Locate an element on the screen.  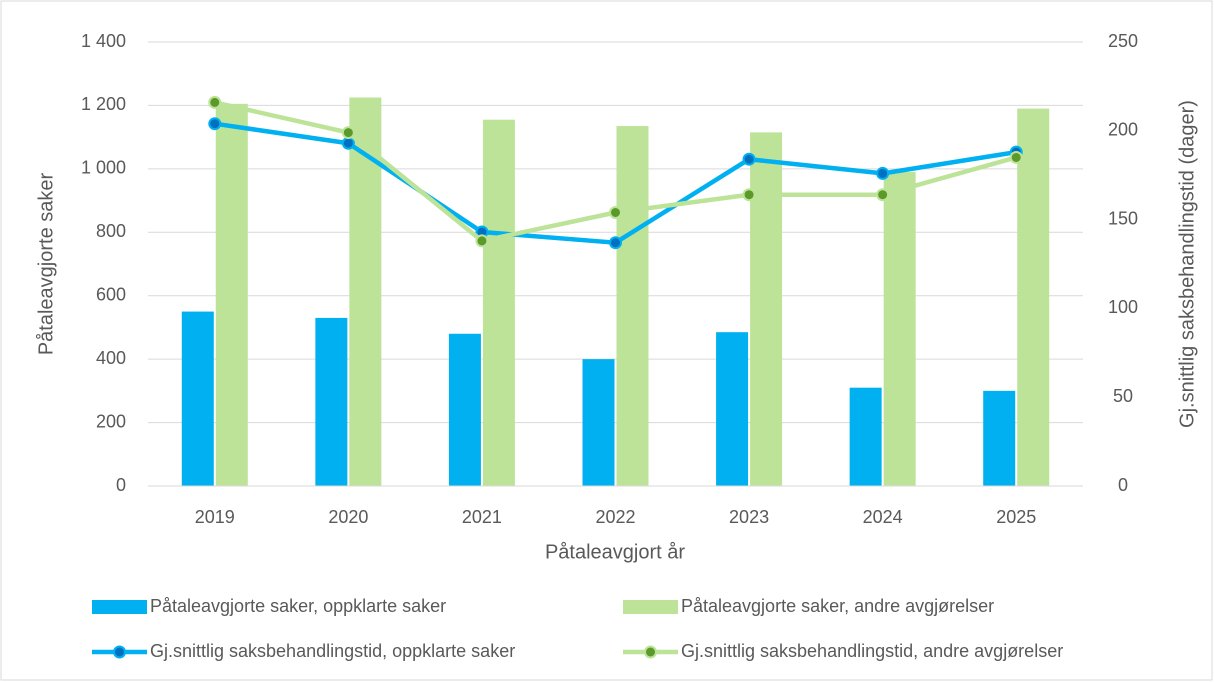
legend-label: Påtaleavgjorte saker, oppklarte saker is located at coordinates (298, 606).